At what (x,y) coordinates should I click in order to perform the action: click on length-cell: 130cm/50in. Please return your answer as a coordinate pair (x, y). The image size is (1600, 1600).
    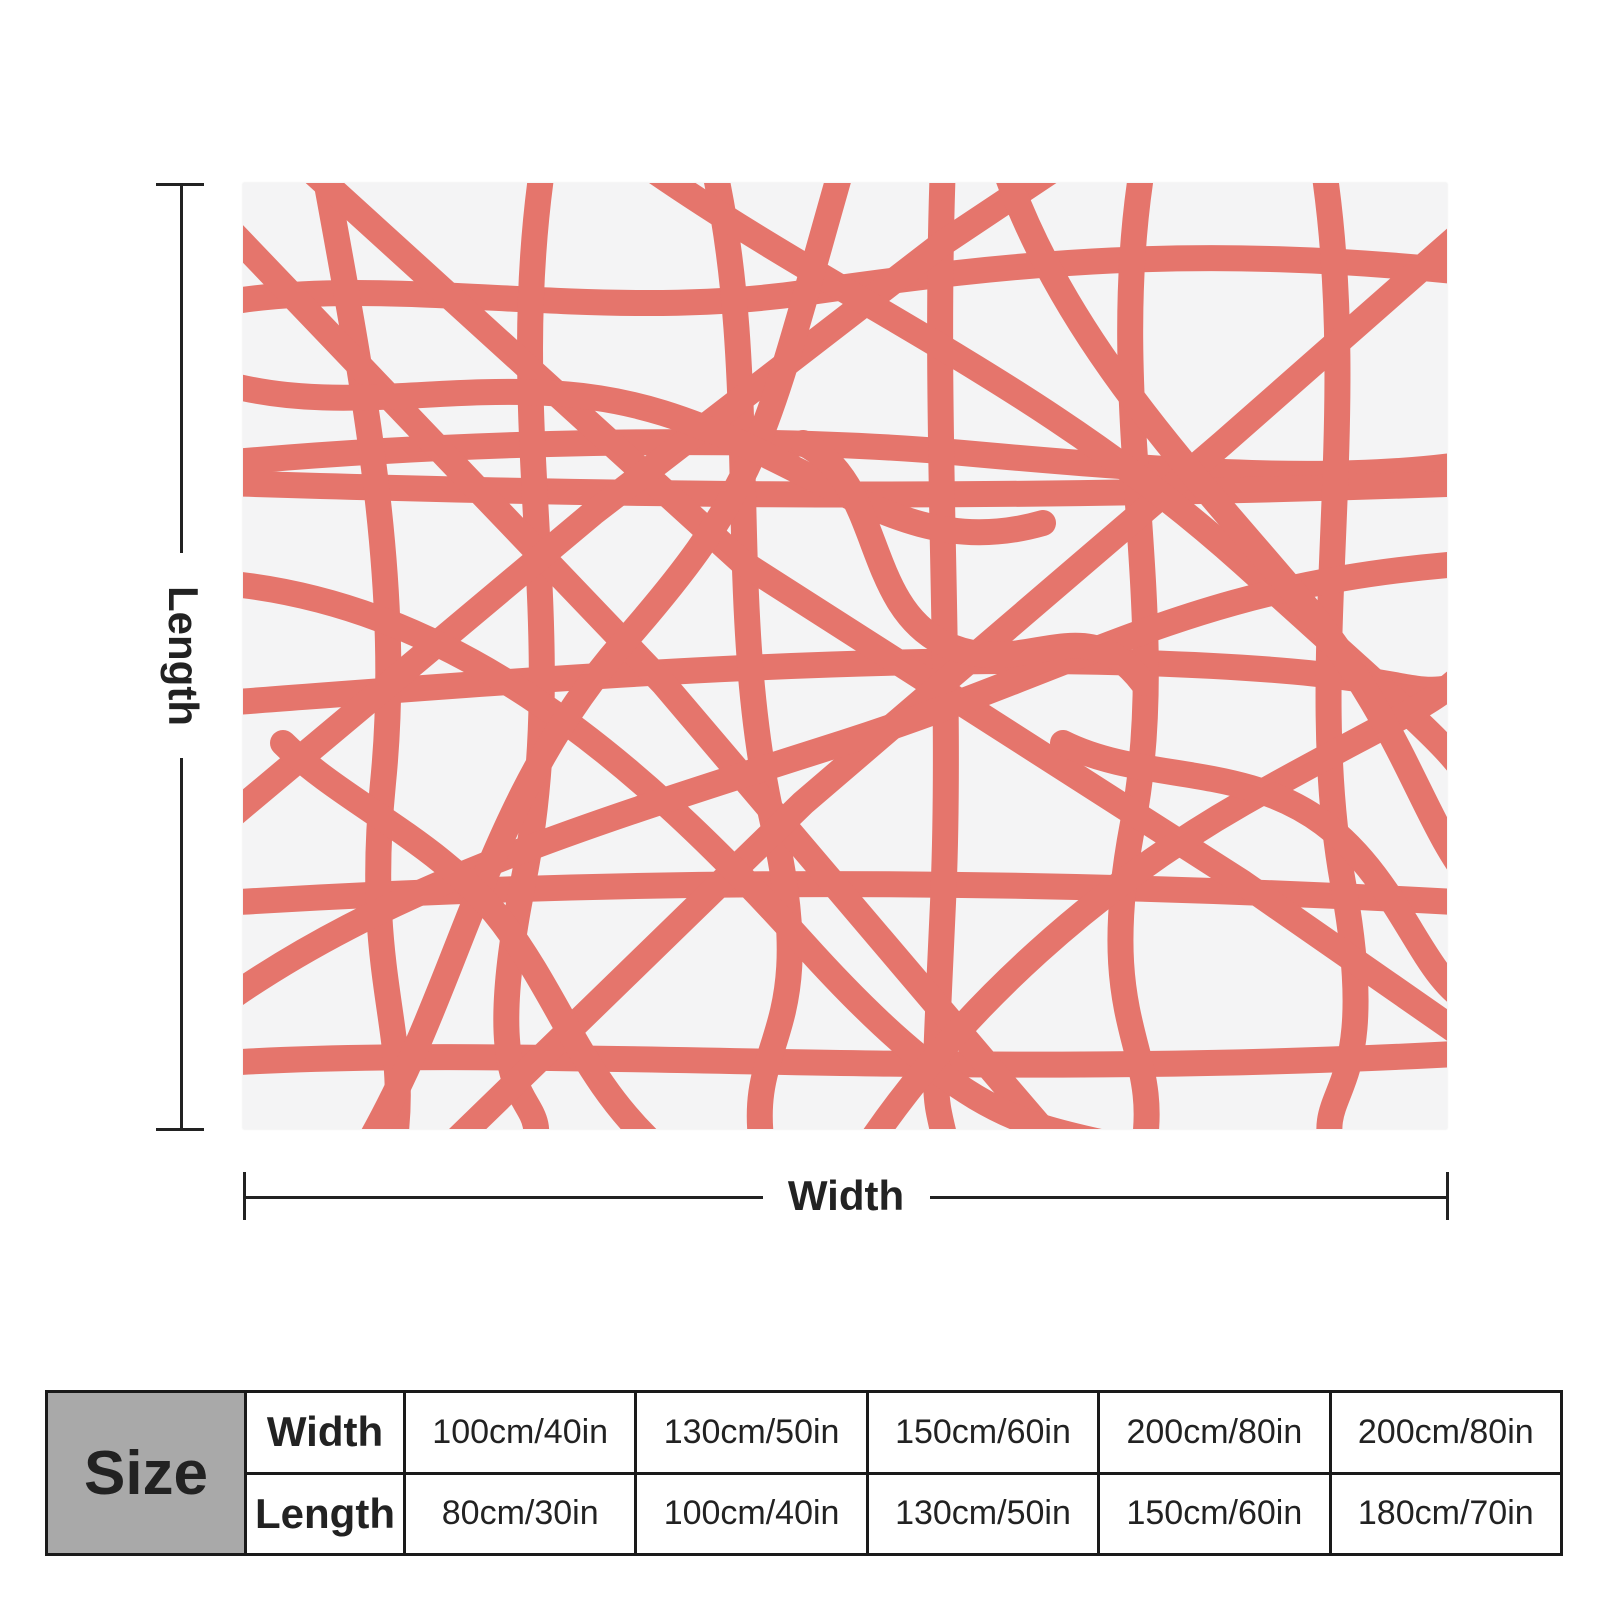
    Looking at the image, I should click on (983, 1513).